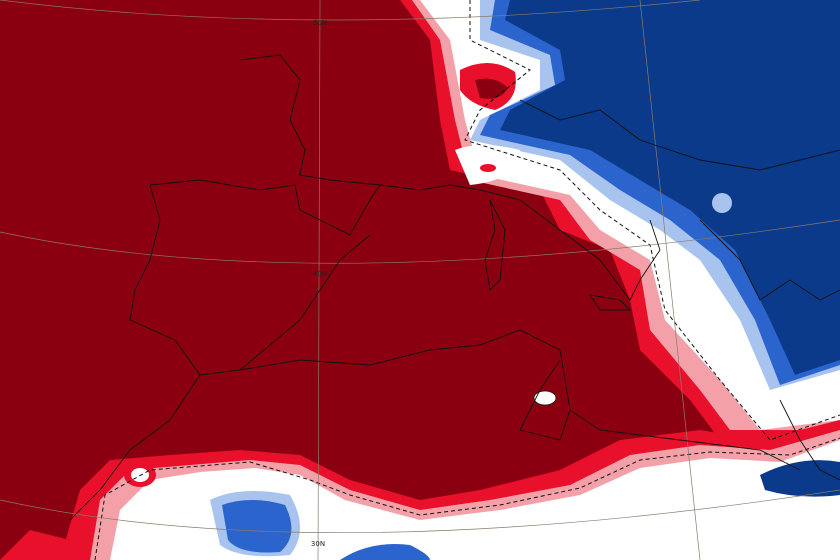  I want to click on latitude-label: 30N, so click(318, 544).